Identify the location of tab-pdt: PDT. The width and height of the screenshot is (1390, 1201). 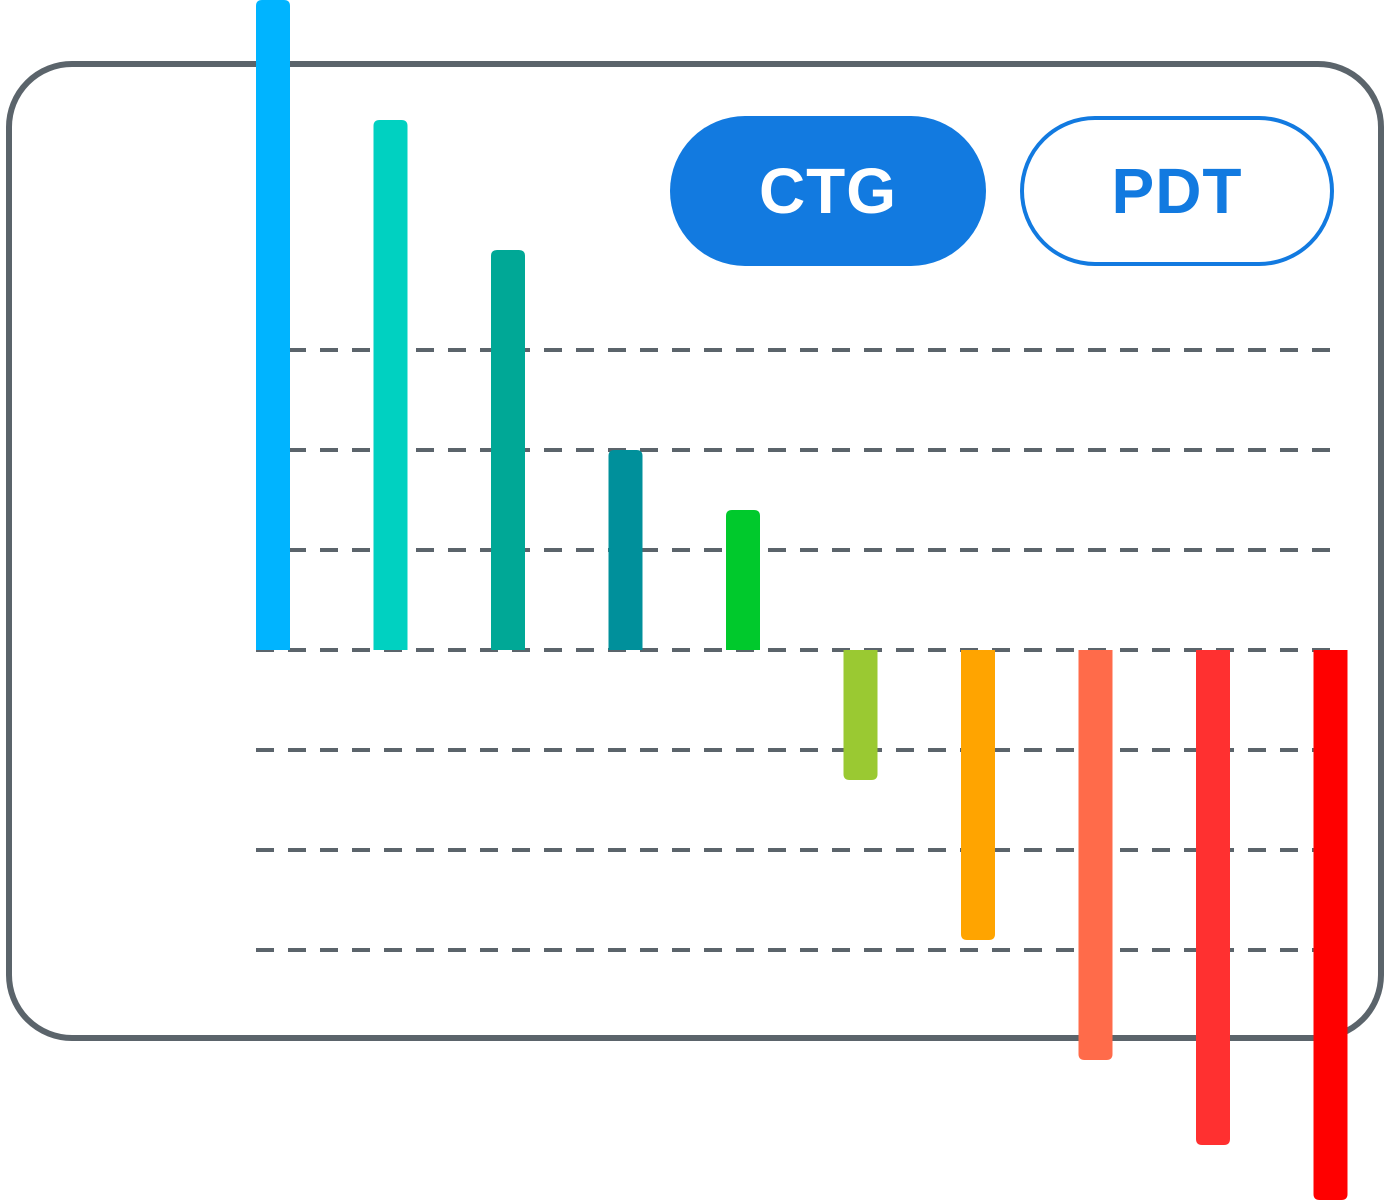
(1177, 191).